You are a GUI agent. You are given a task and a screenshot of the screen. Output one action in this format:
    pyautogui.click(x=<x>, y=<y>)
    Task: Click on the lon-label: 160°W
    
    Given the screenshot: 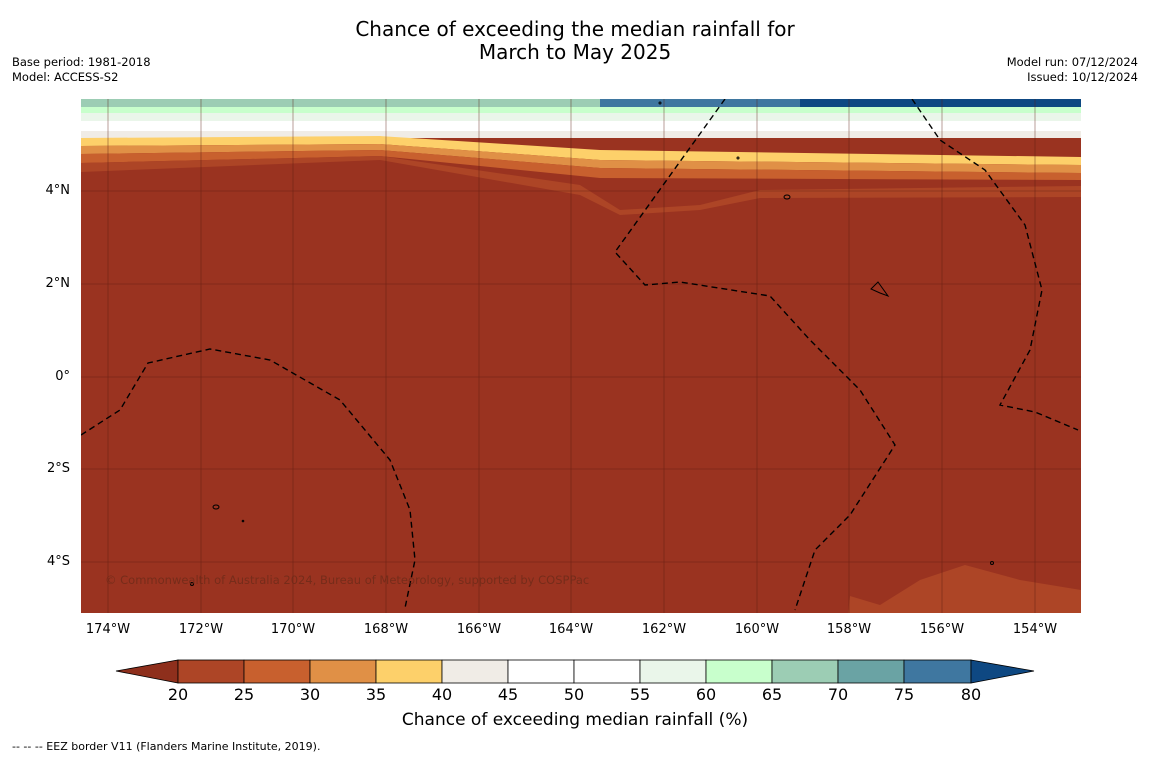 What is the action you would take?
    pyautogui.click(x=757, y=629)
    